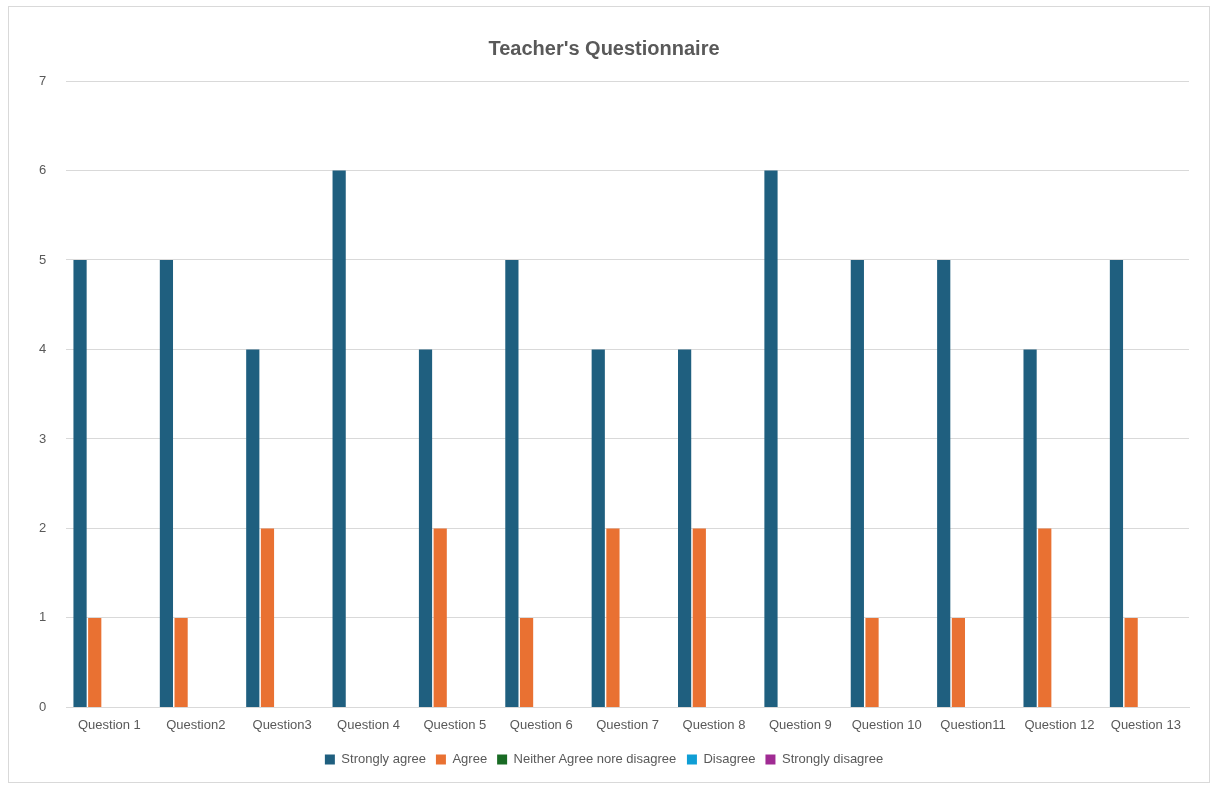  I want to click on y-tick-label: 3, so click(43, 438).